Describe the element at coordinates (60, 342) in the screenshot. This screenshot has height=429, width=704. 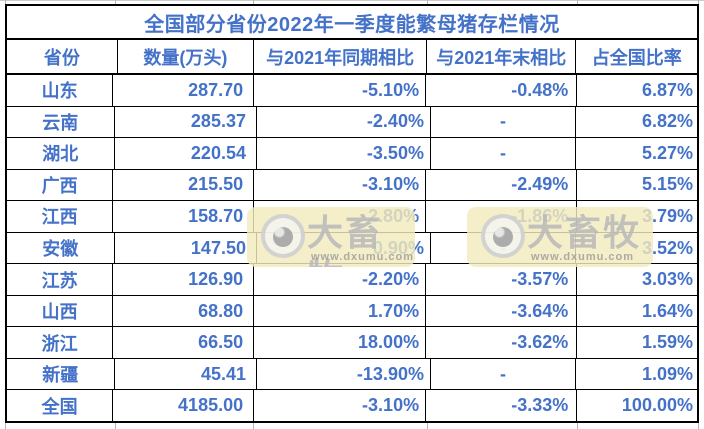
I see `cell-province: 浙江` at that location.